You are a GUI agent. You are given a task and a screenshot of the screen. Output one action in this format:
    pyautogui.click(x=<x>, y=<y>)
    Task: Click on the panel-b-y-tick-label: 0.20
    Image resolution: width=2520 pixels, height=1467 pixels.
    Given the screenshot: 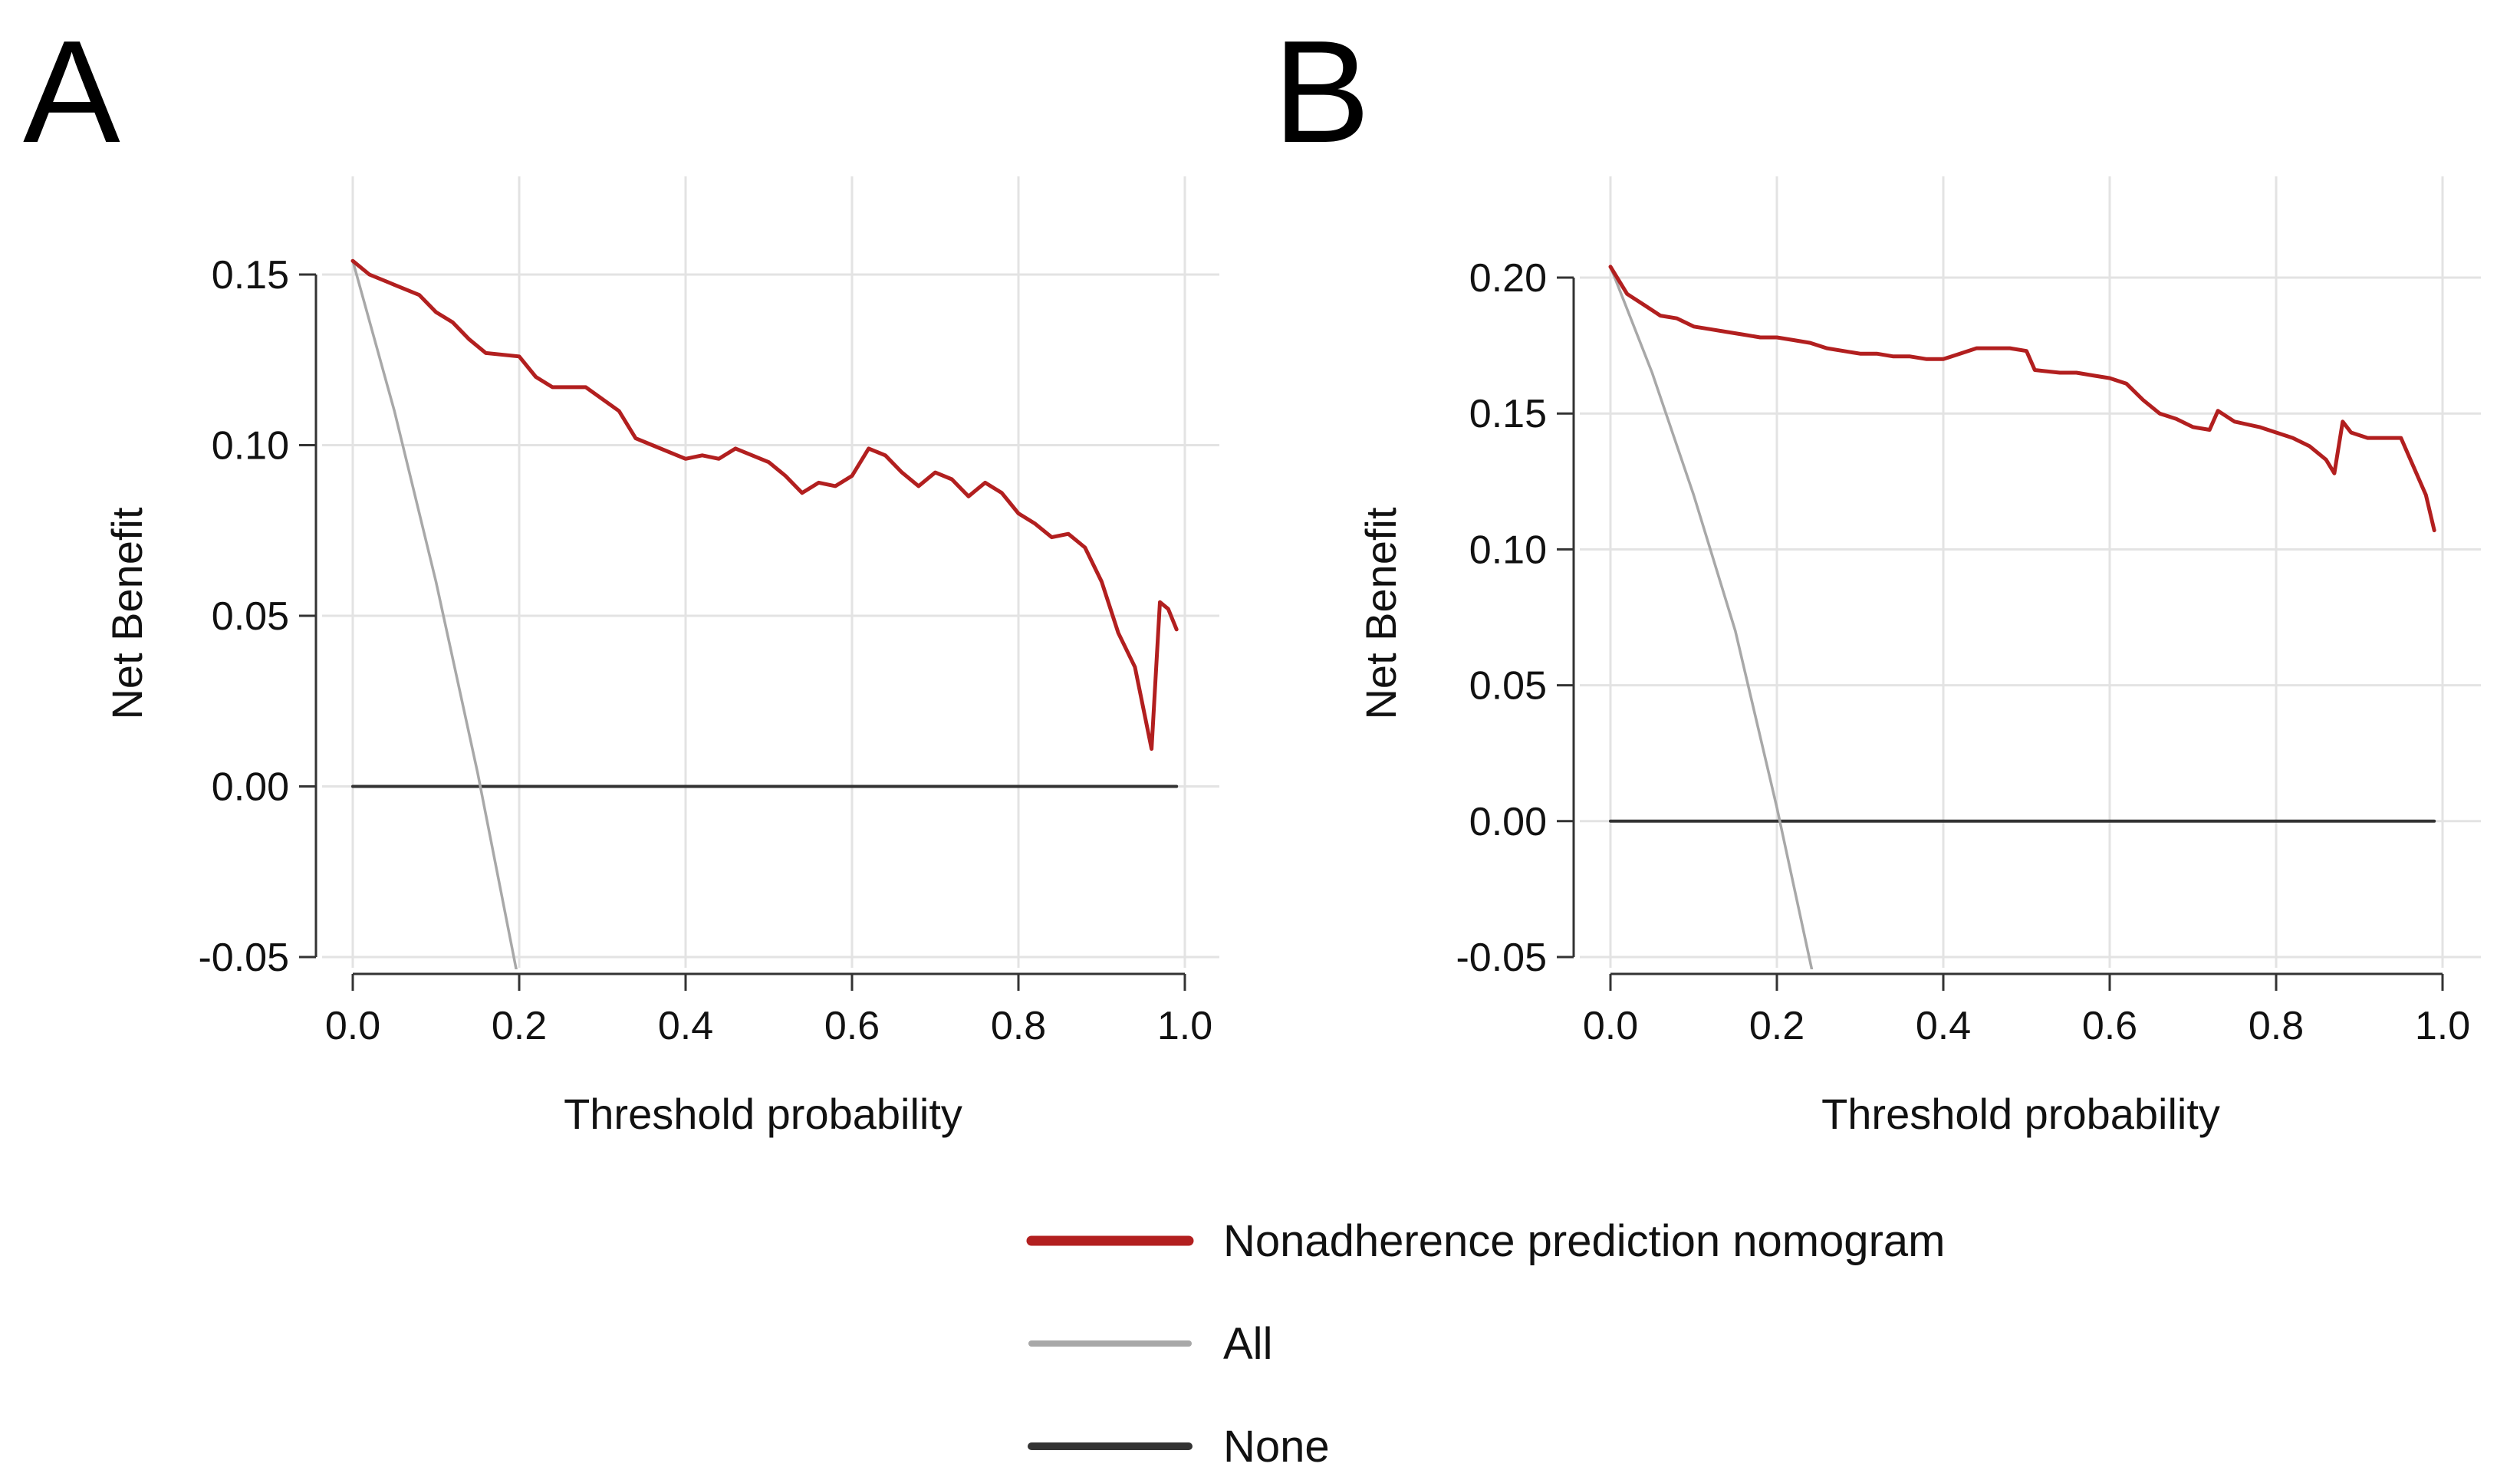 What is the action you would take?
    pyautogui.click(x=1508, y=278)
    